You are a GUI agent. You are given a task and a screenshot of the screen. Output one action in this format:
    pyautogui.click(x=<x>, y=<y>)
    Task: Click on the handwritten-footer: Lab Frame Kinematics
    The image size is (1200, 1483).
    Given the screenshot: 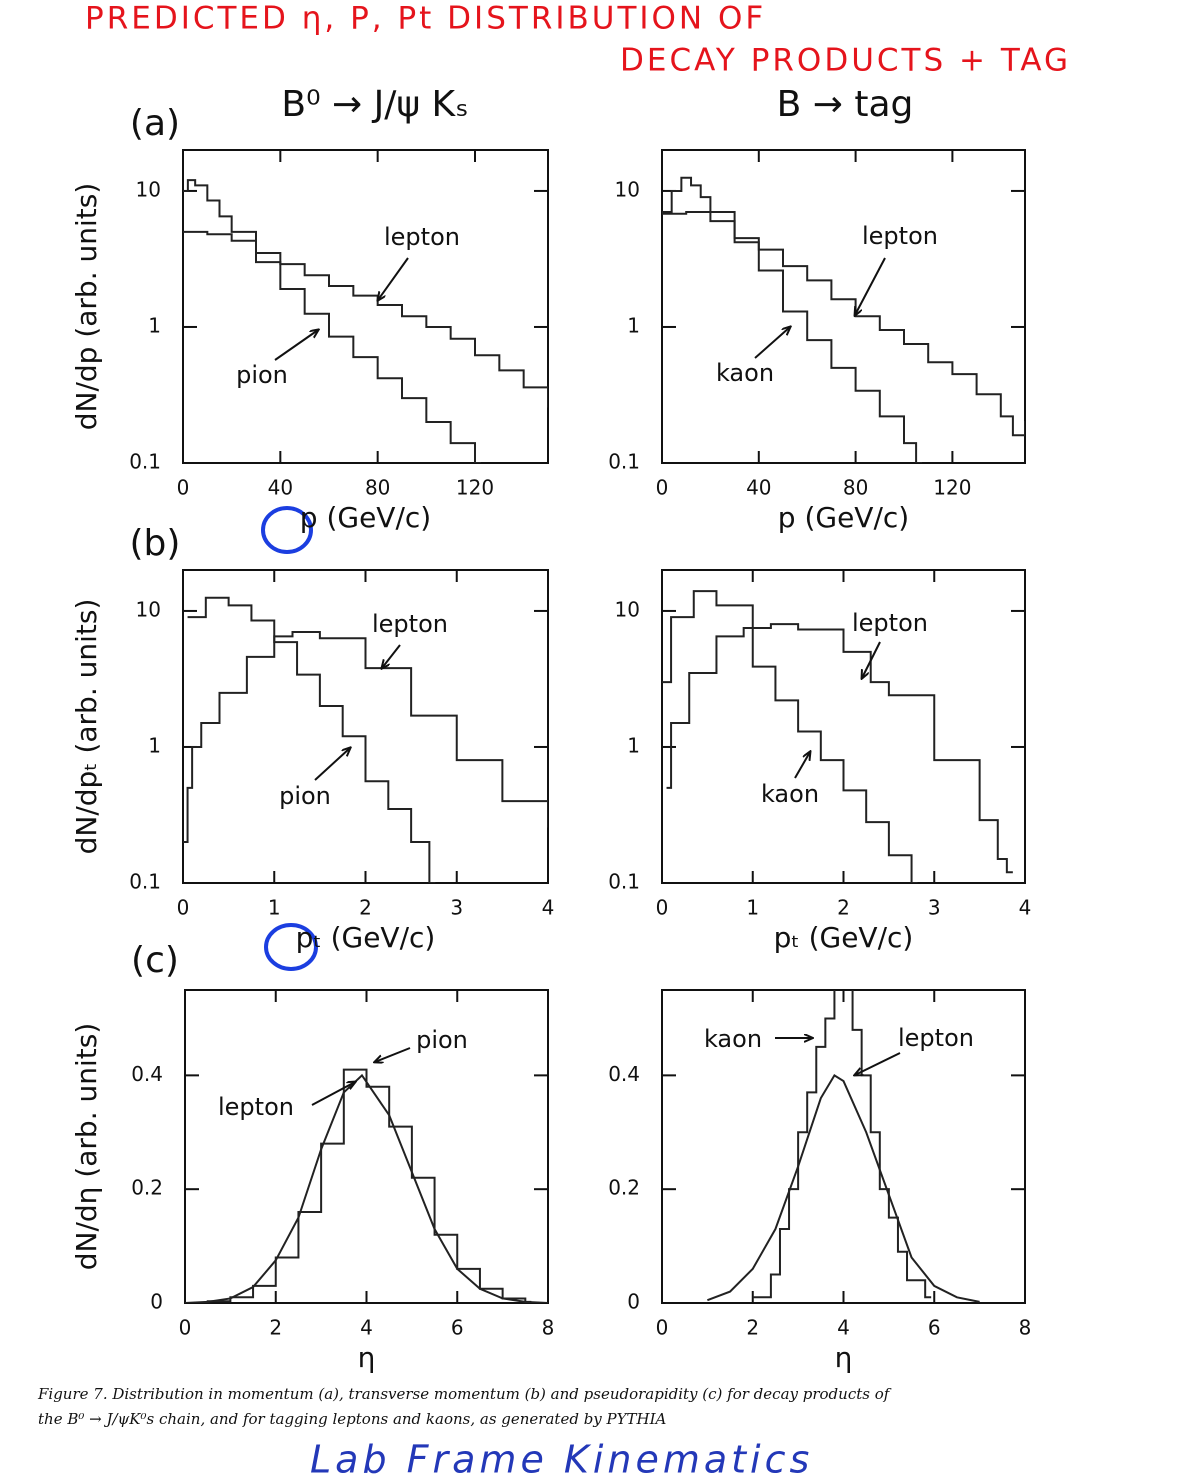 What is the action you would take?
    pyautogui.click(x=561, y=1460)
    